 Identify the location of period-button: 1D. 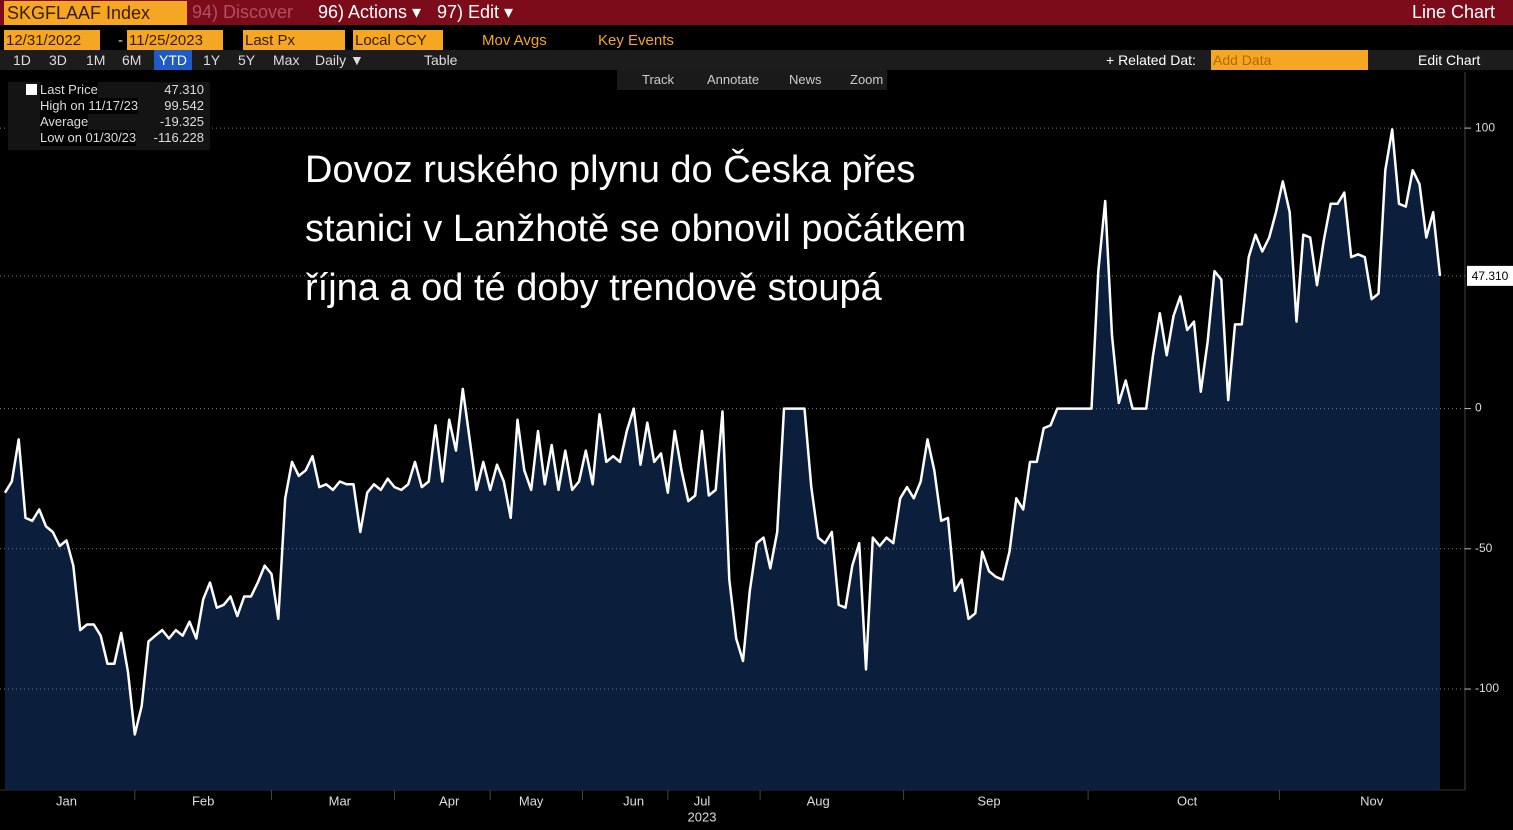
(22, 60).